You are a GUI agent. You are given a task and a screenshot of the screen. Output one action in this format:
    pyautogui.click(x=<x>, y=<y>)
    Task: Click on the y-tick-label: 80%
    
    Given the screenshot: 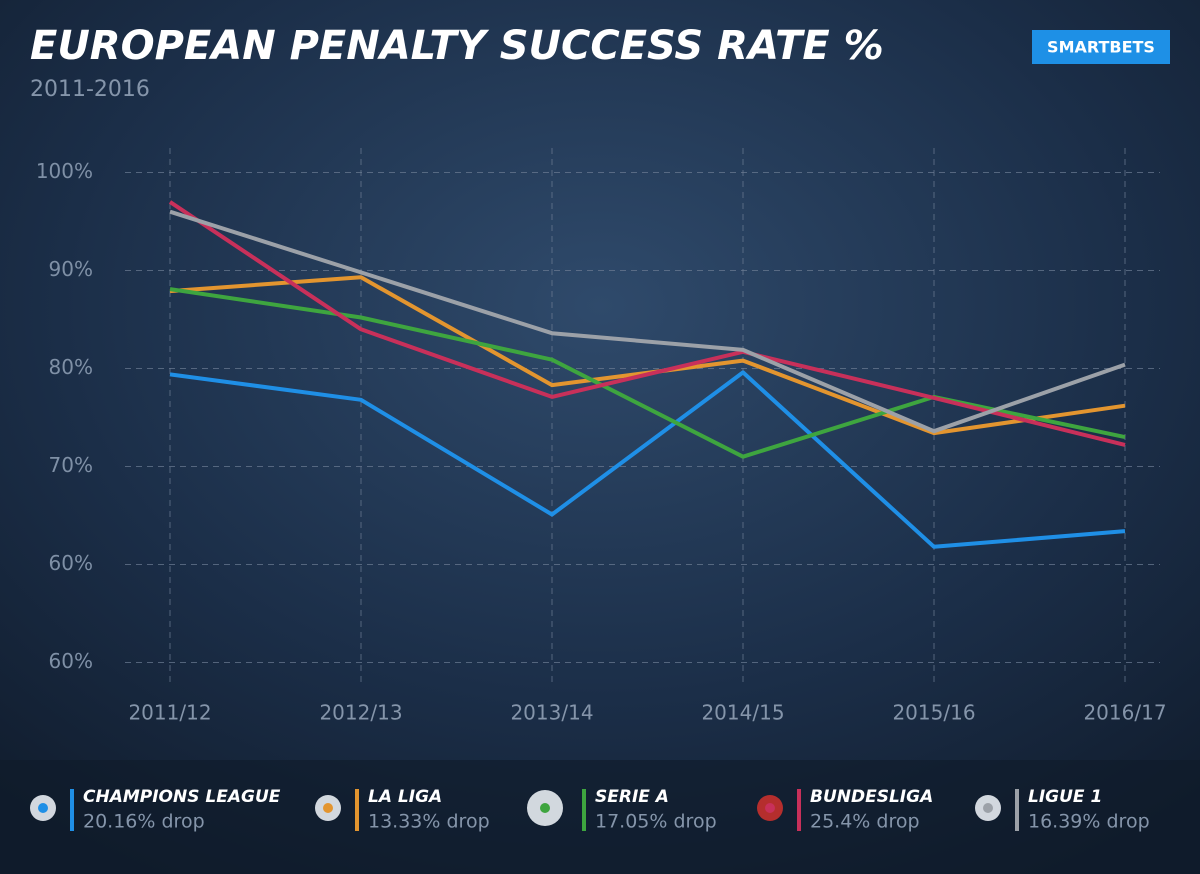 What is the action you would take?
    pyautogui.click(x=71, y=367)
    